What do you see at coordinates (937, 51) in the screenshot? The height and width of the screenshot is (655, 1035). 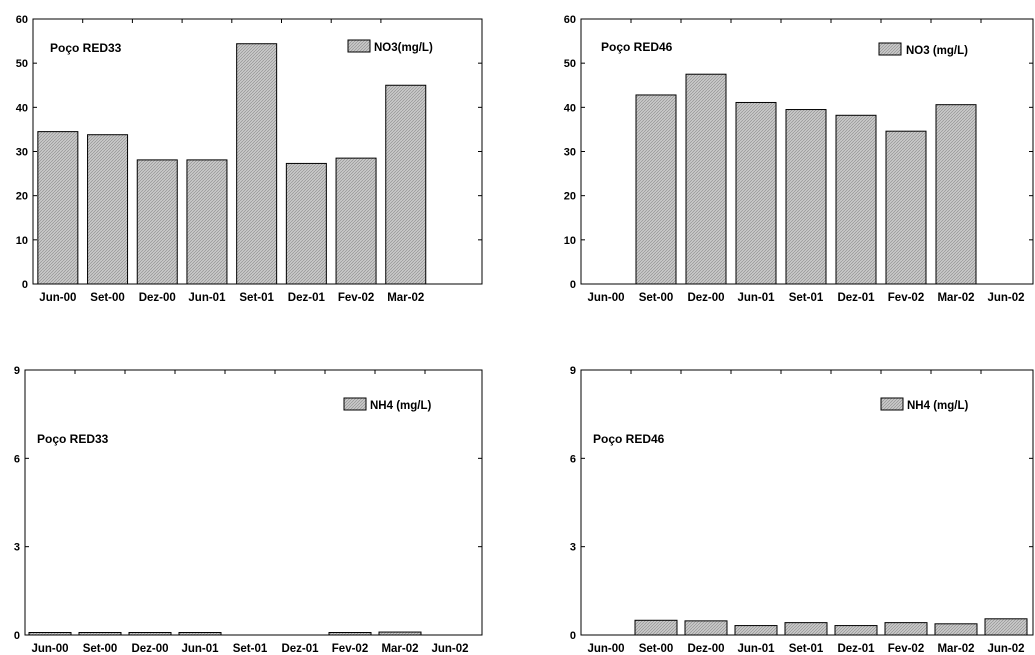 I see `legend-label: NO3 (mg/L)` at bounding box center [937, 51].